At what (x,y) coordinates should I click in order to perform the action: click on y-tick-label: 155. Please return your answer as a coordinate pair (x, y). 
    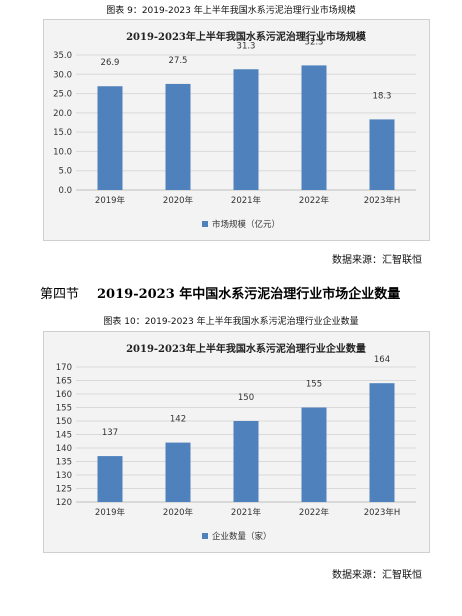
    Looking at the image, I should click on (64, 409).